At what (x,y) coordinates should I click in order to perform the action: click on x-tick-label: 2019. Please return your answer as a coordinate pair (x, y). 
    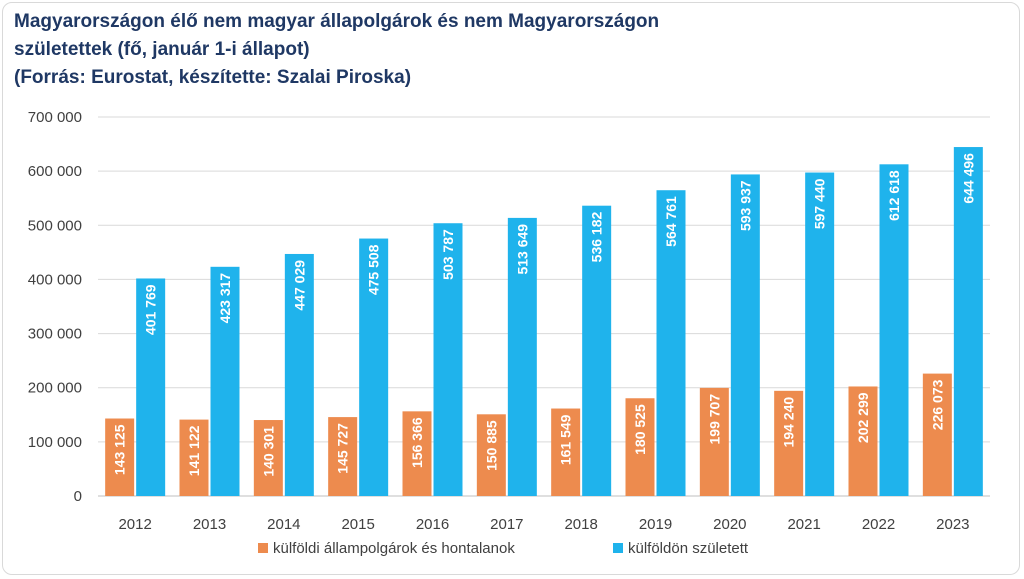
    Looking at the image, I should click on (655, 524).